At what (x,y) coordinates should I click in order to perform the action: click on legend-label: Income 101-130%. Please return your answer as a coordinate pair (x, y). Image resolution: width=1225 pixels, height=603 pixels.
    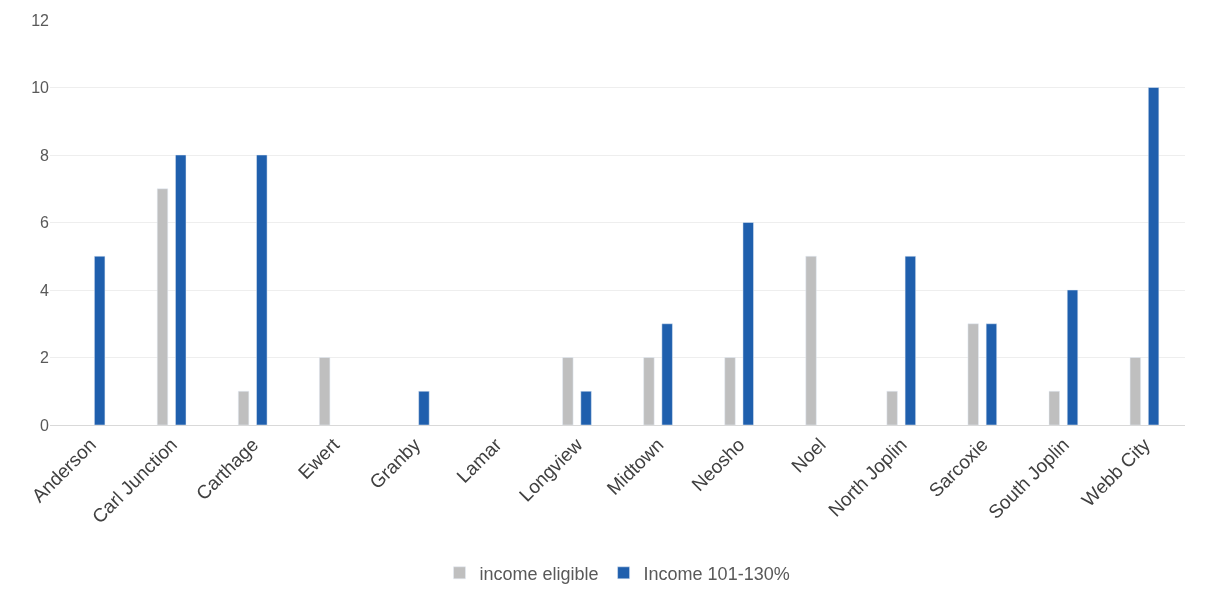
    Looking at the image, I should click on (716, 573).